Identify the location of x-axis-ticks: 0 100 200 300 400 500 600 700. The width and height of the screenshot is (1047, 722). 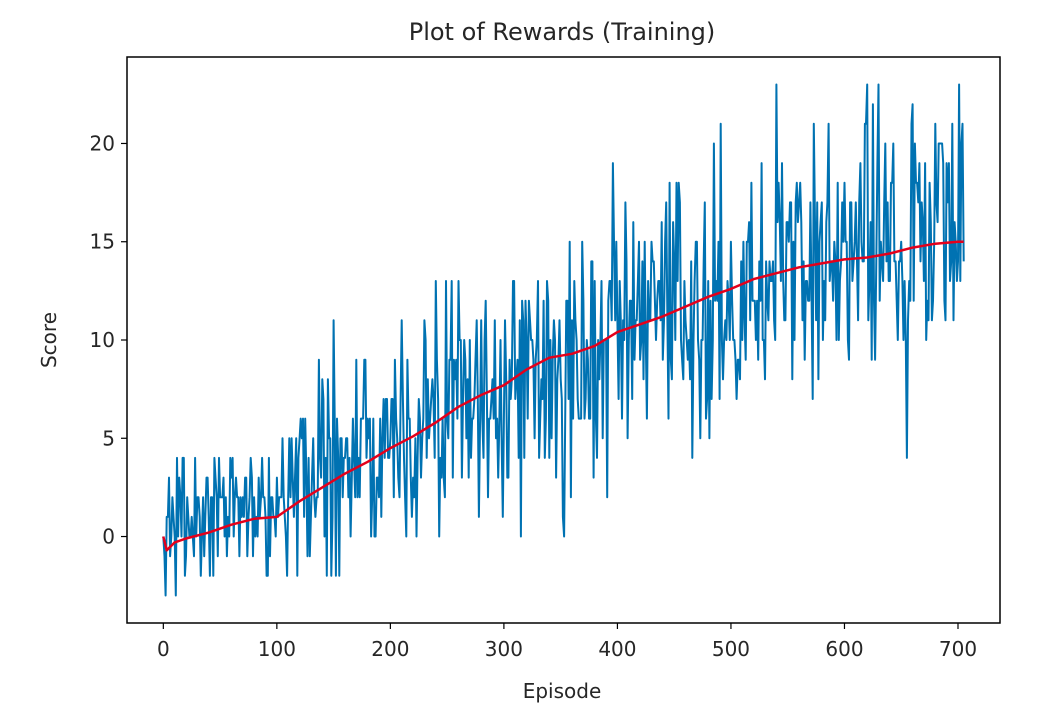
(567, 642).